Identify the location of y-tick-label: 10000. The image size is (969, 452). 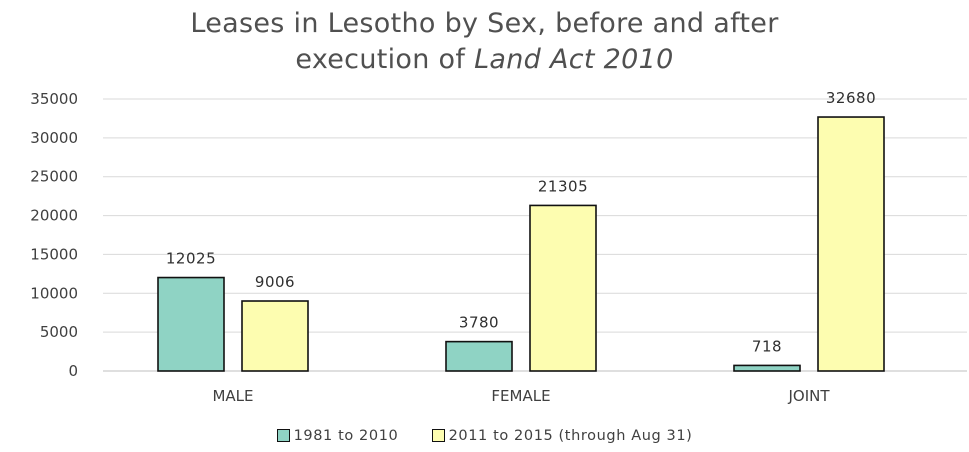
(54, 293).